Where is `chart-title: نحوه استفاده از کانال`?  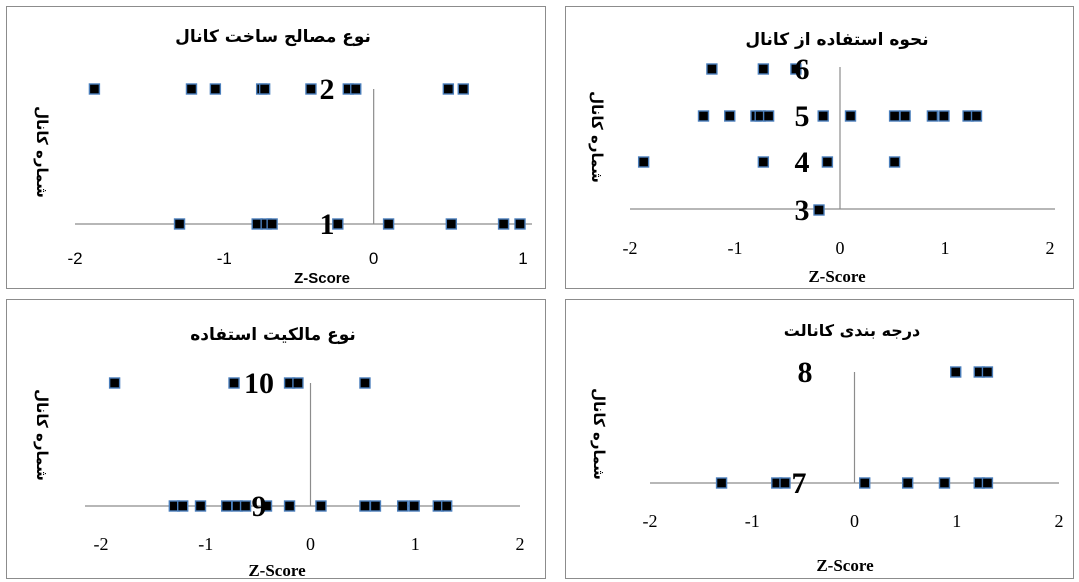 chart-title: نحوه استفاده از کانال is located at coordinates (836, 40).